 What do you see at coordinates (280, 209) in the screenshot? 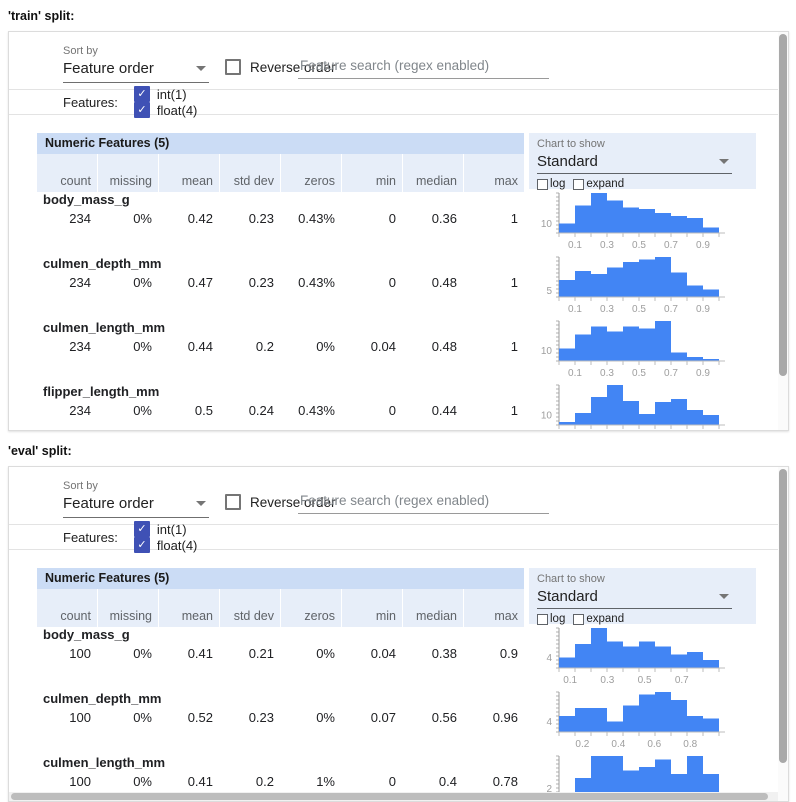
I see `feature-row: body_mass_g 234 0% 0.42 0.23 0.43% 0 0.36 1` at bounding box center [280, 209].